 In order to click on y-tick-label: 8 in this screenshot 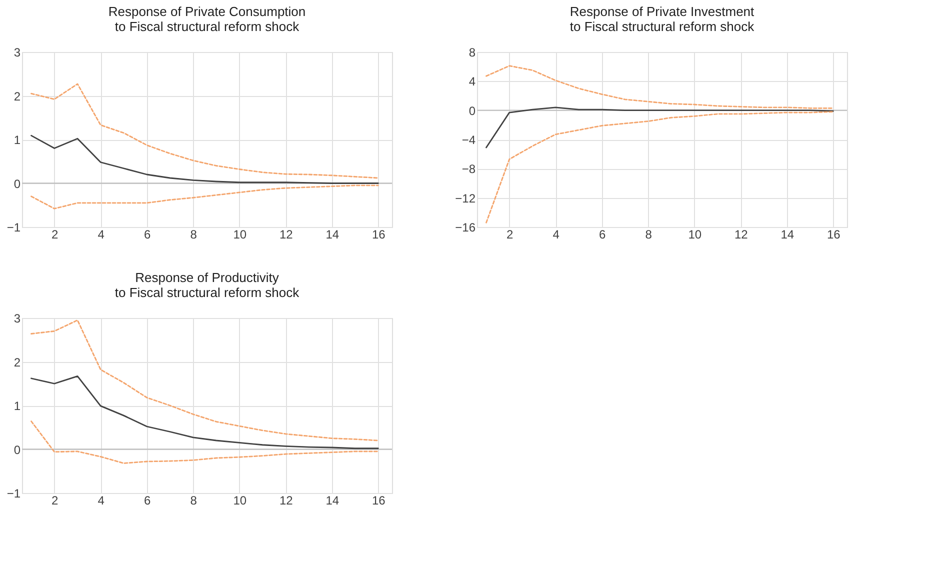, I will do `click(472, 53)`.